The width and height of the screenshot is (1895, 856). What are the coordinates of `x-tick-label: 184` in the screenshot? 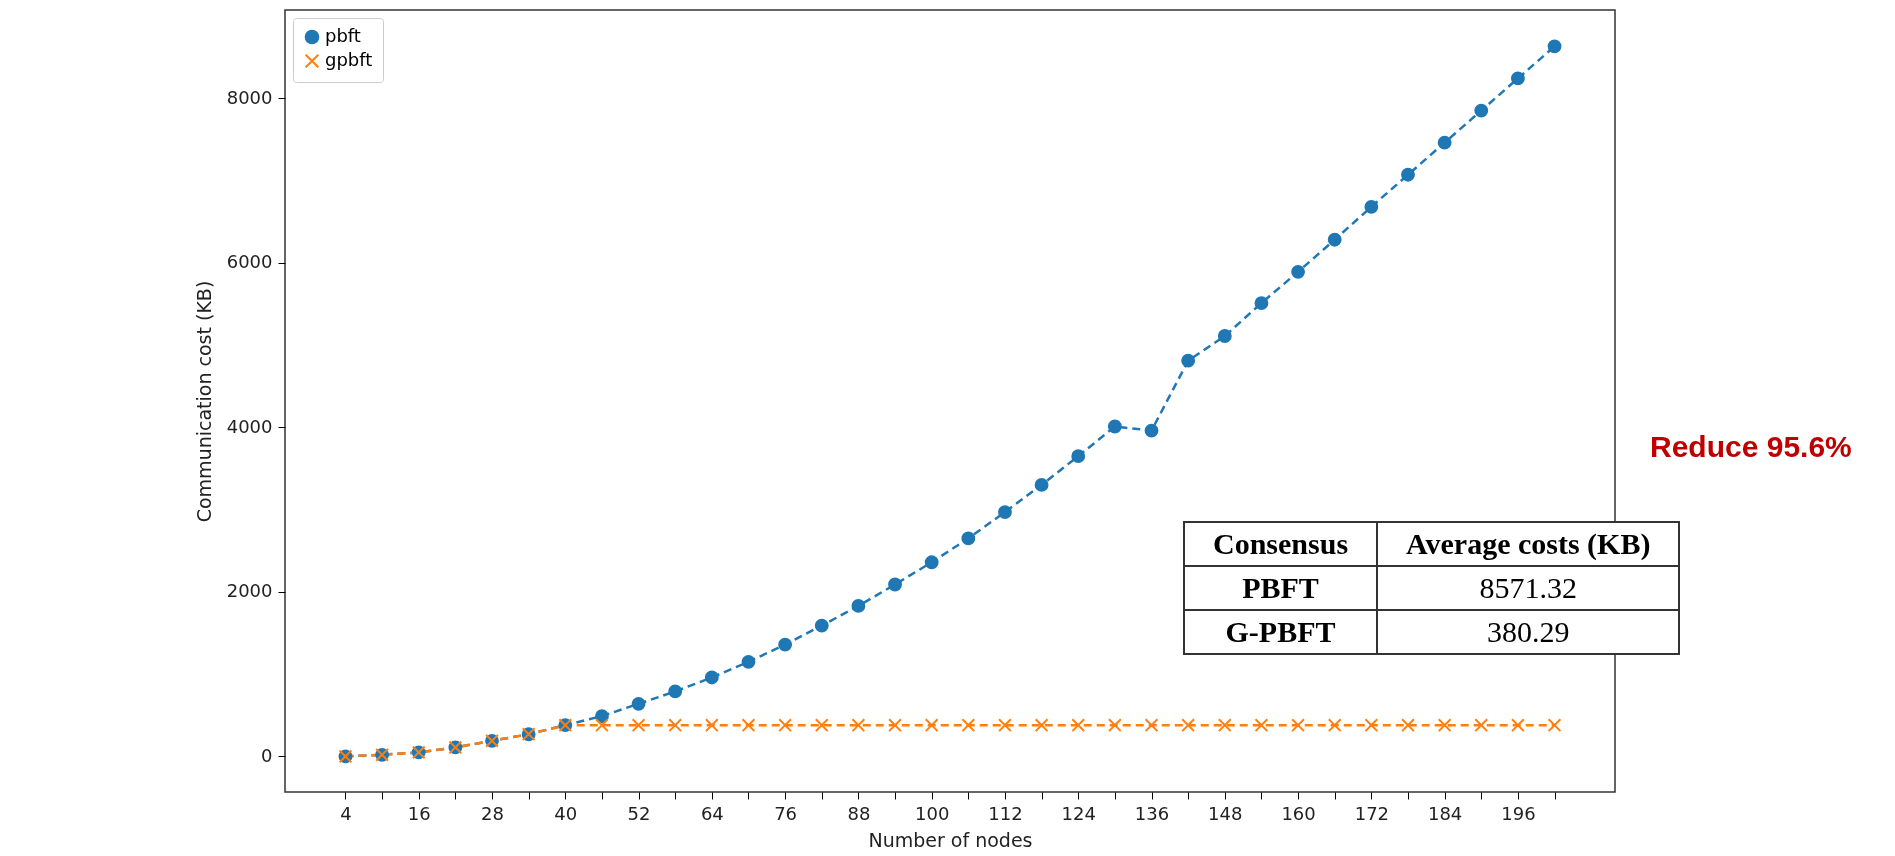 It's located at (1445, 813).